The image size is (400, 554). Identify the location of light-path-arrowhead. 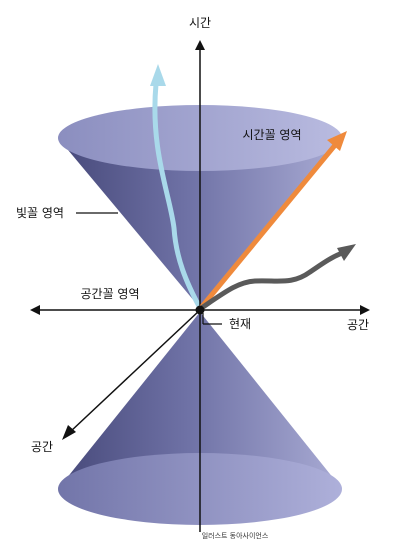
(158, 75).